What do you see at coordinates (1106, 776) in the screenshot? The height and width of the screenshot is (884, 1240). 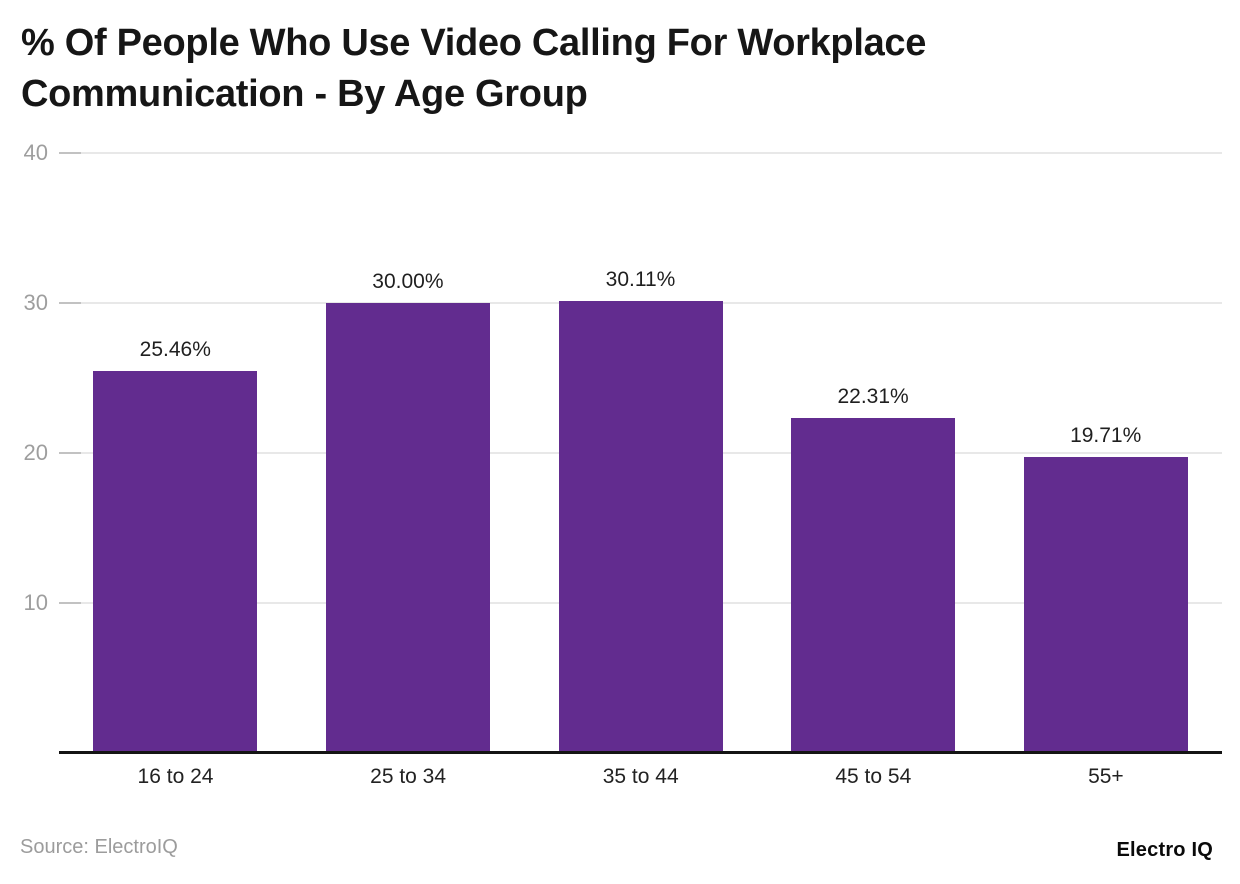 I see `x-axis-label: 55+` at bounding box center [1106, 776].